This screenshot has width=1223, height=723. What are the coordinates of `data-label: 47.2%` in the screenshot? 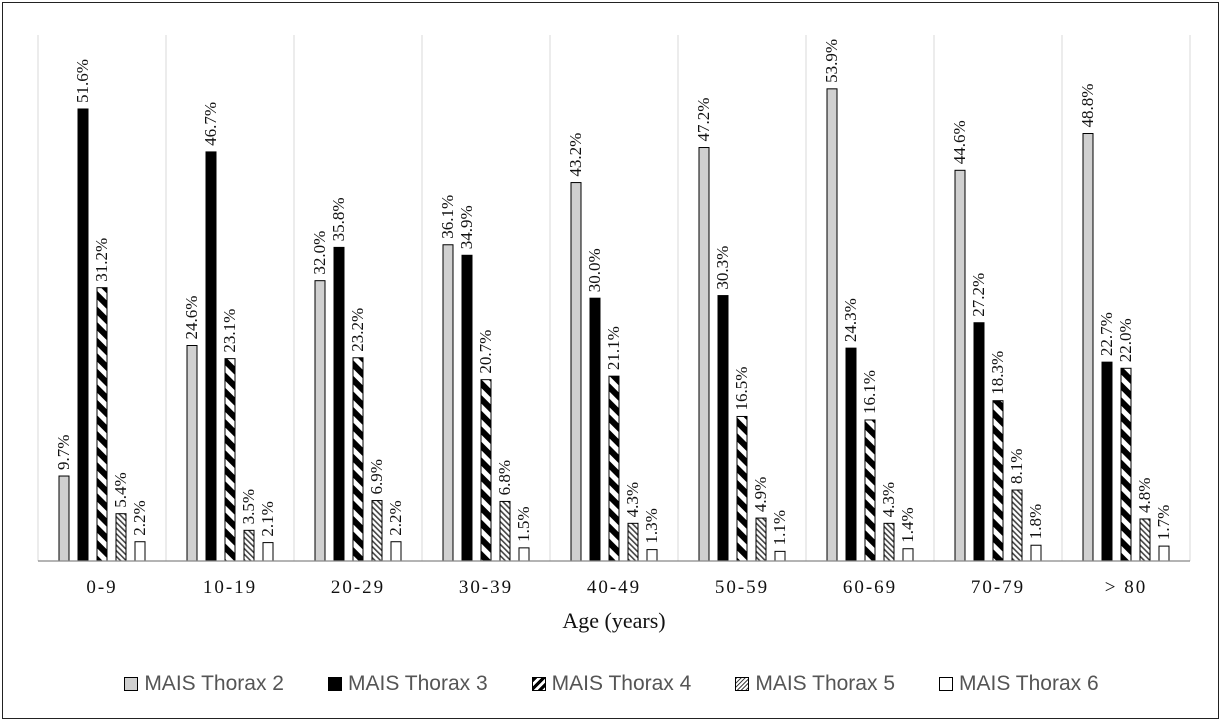 It's located at (703, 120).